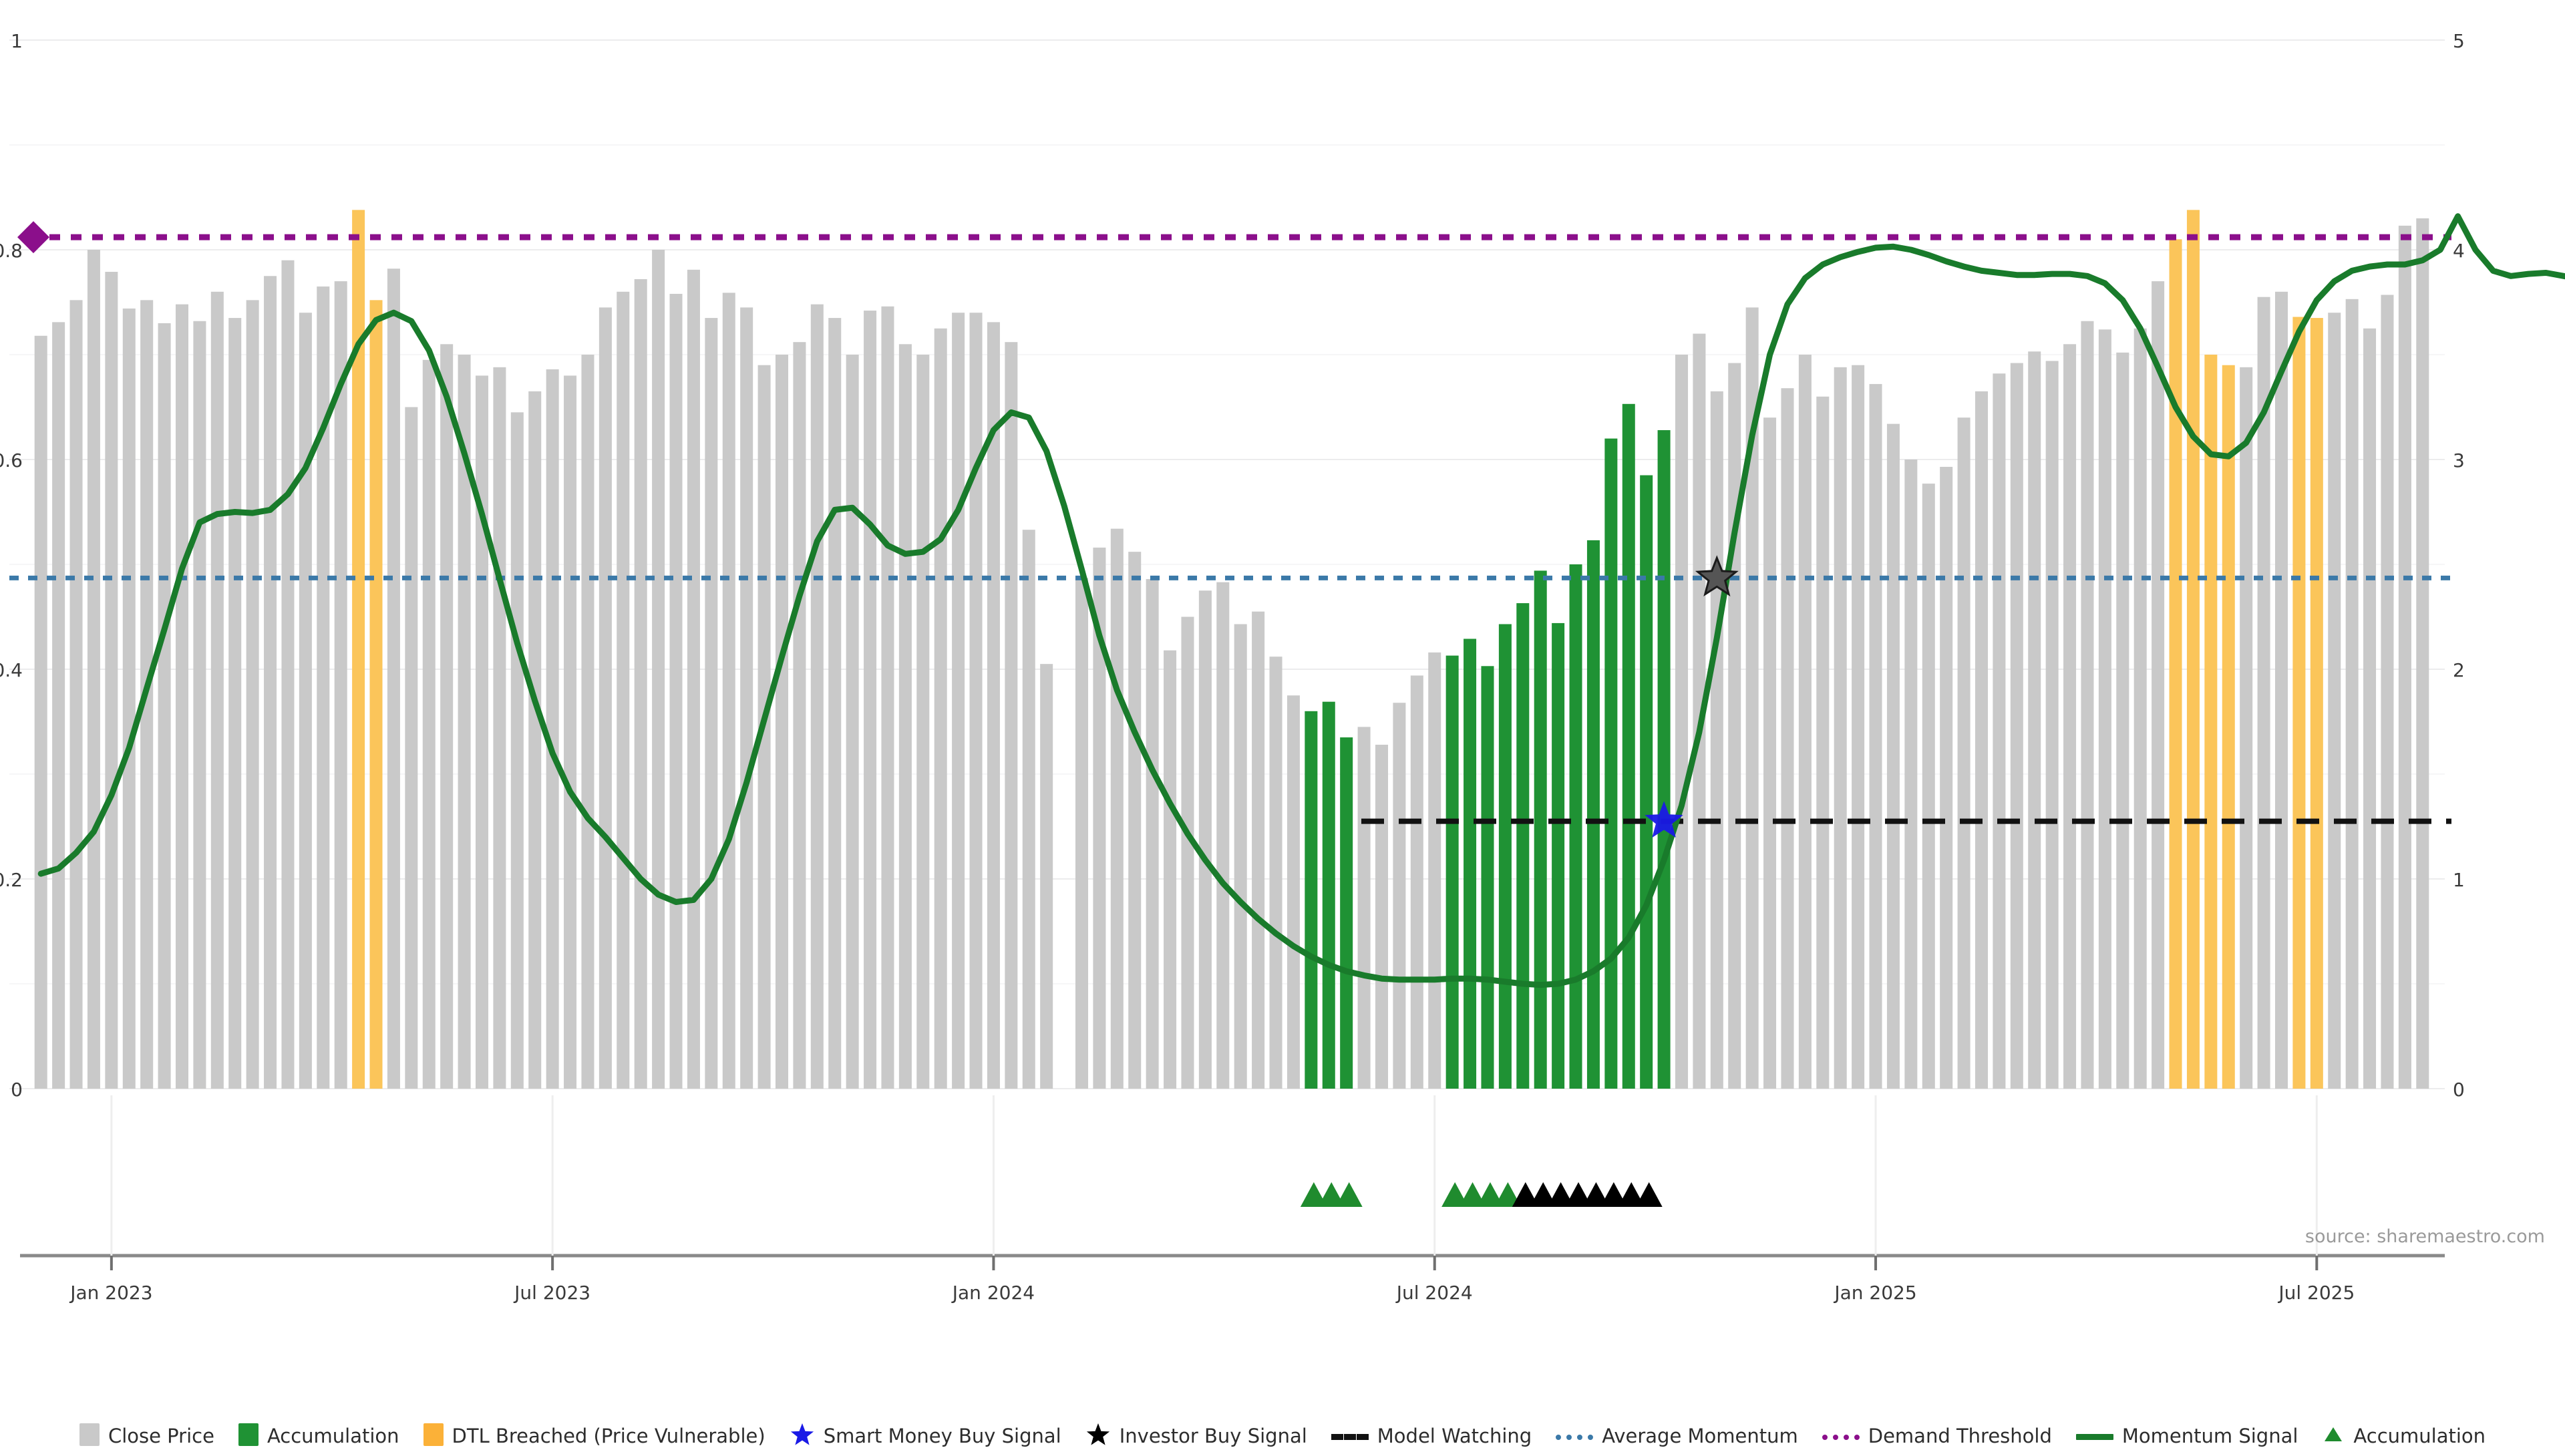 The width and height of the screenshot is (2565, 1456). I want to click on star-icon, so click(802, 1436).